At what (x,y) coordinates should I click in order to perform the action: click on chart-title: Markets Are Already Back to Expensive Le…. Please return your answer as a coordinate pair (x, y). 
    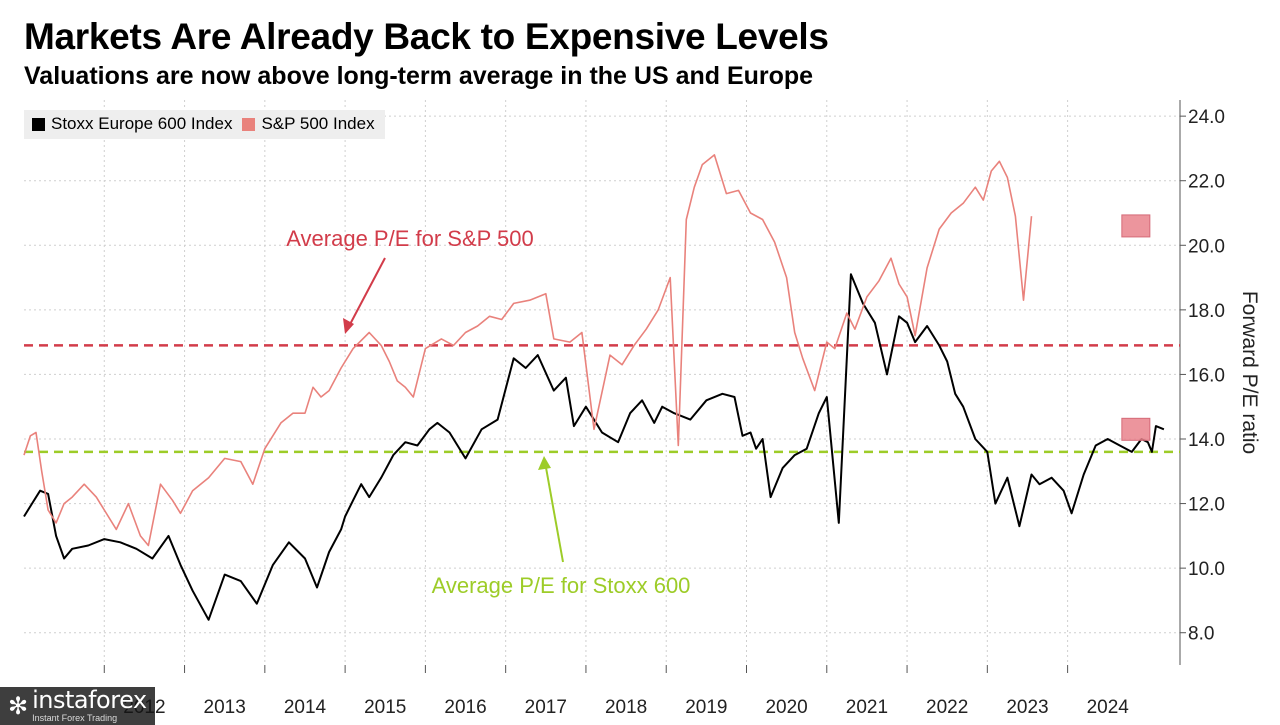
    Looking at the image, I should click on (426, 36).